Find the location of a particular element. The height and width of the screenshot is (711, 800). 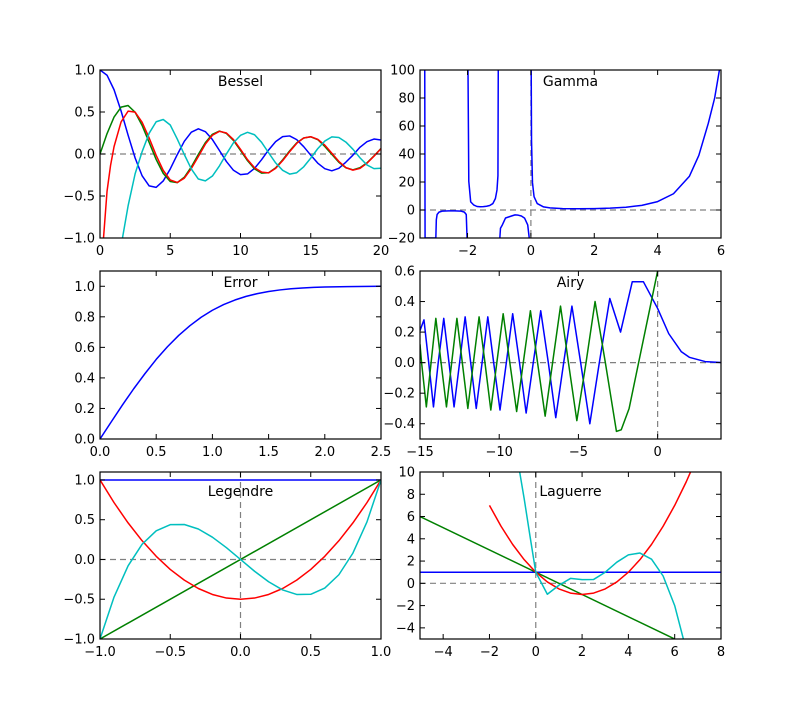

error-y-tick-label: 1.0 is located at coordinates (84, 287).